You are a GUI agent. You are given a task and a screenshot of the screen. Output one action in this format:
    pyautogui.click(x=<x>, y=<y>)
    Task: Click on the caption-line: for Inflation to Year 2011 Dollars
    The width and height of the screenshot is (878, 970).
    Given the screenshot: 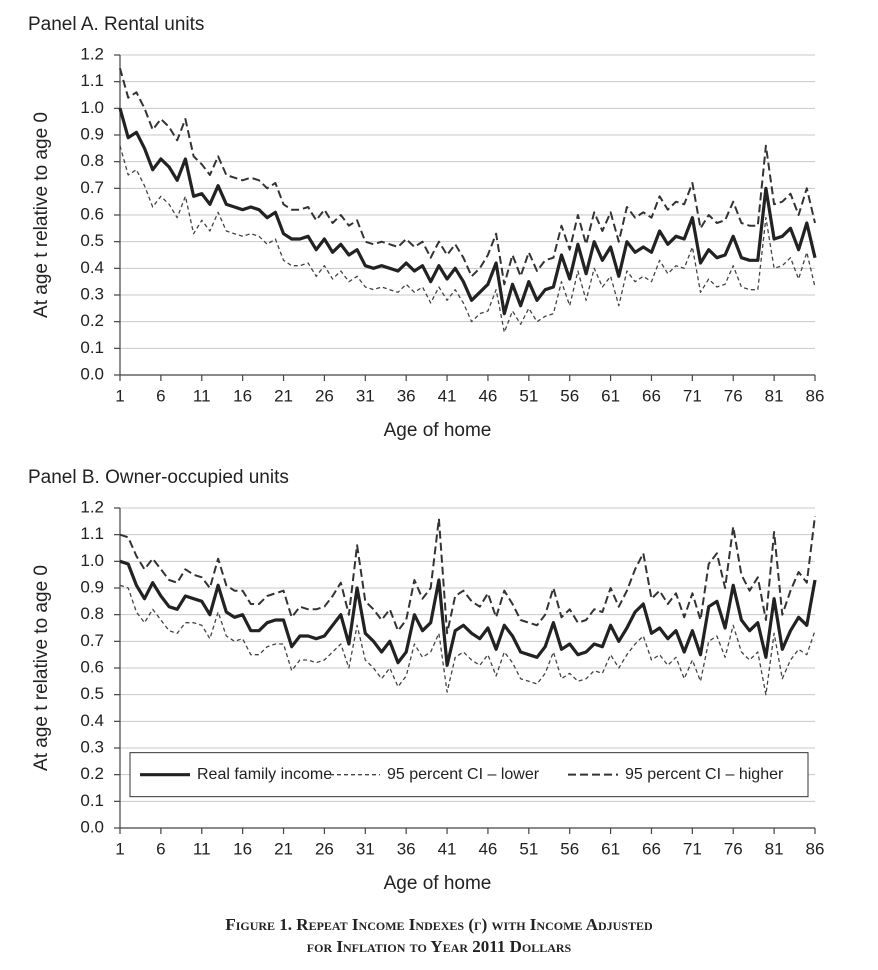 What is the action you would take?
    pyautogui.click(x=439, y=946)
    